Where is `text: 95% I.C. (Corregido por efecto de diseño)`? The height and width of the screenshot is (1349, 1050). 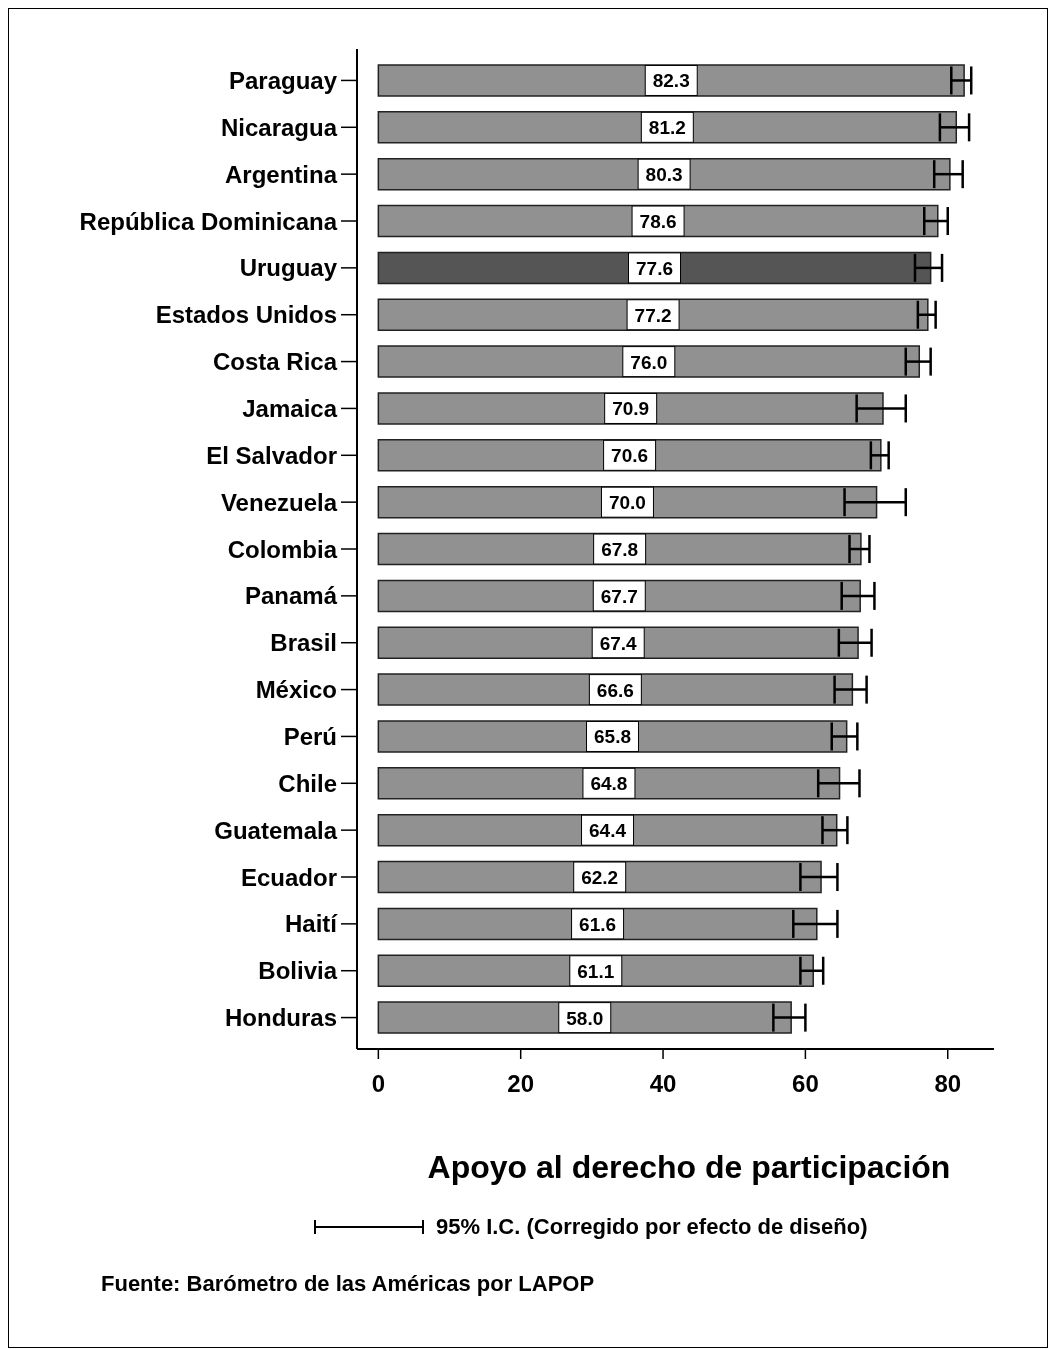
text: 95% I.C. (Corregido por efecto de diseño) is located at coordinates (652, 1227).